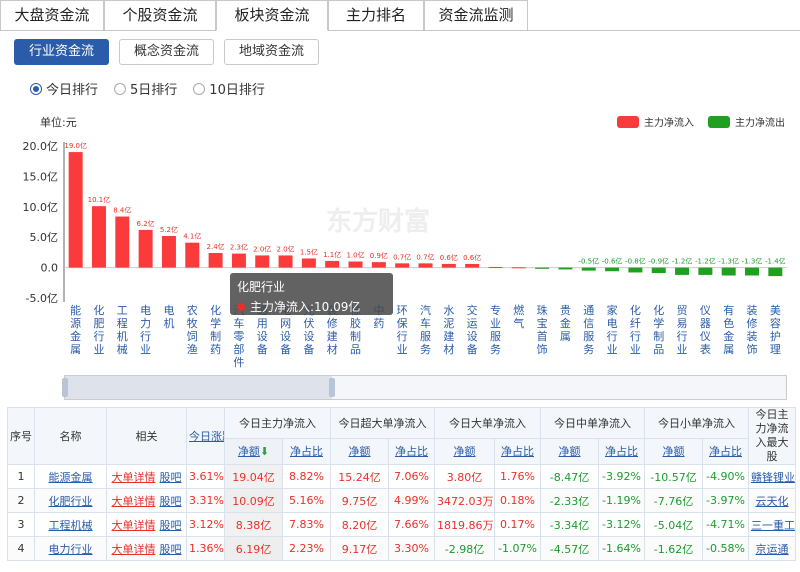  Describe the element at coordinates (229, 88) in the screenshot. I see `period-radio-2: 10日排行` at that location.